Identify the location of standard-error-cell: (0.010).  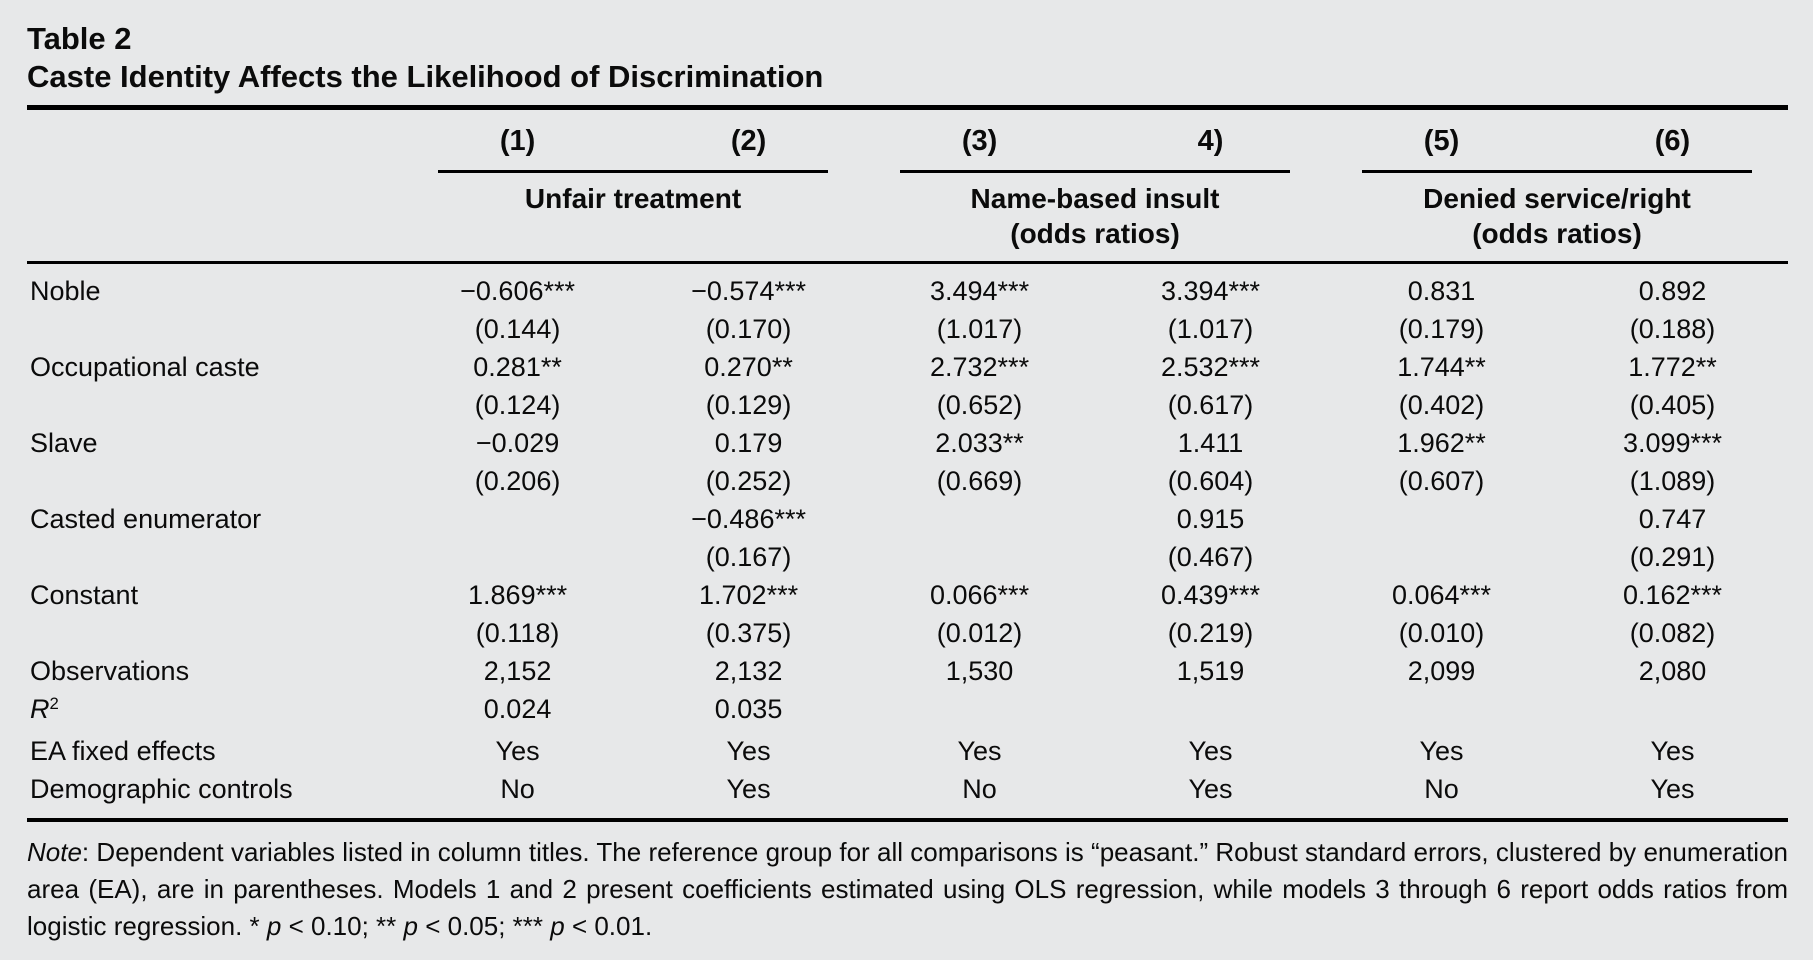
(1441, 633).